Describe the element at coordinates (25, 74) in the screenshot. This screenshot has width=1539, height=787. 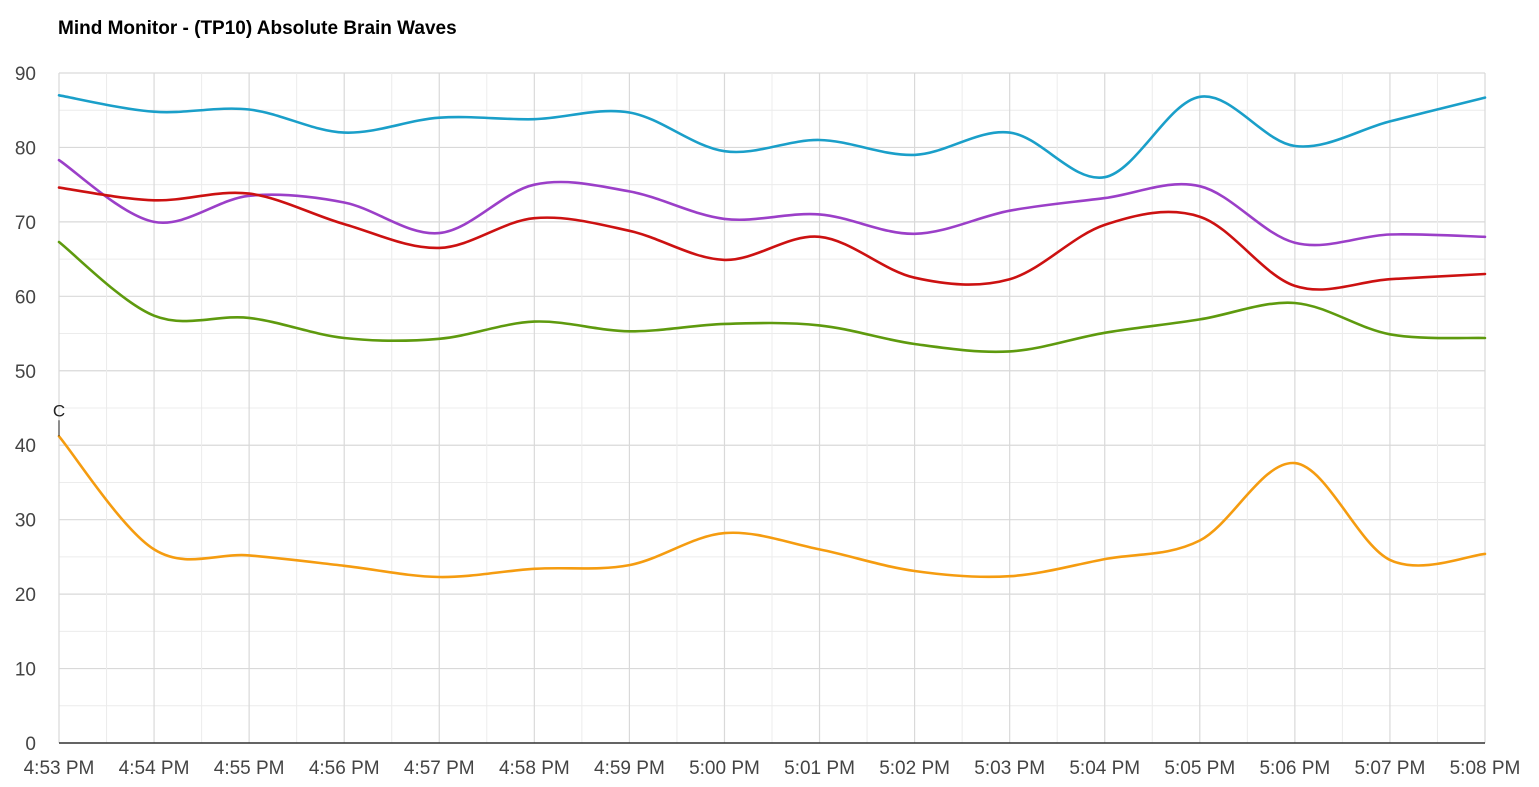
I see `y-tick-label: 90` at that location.